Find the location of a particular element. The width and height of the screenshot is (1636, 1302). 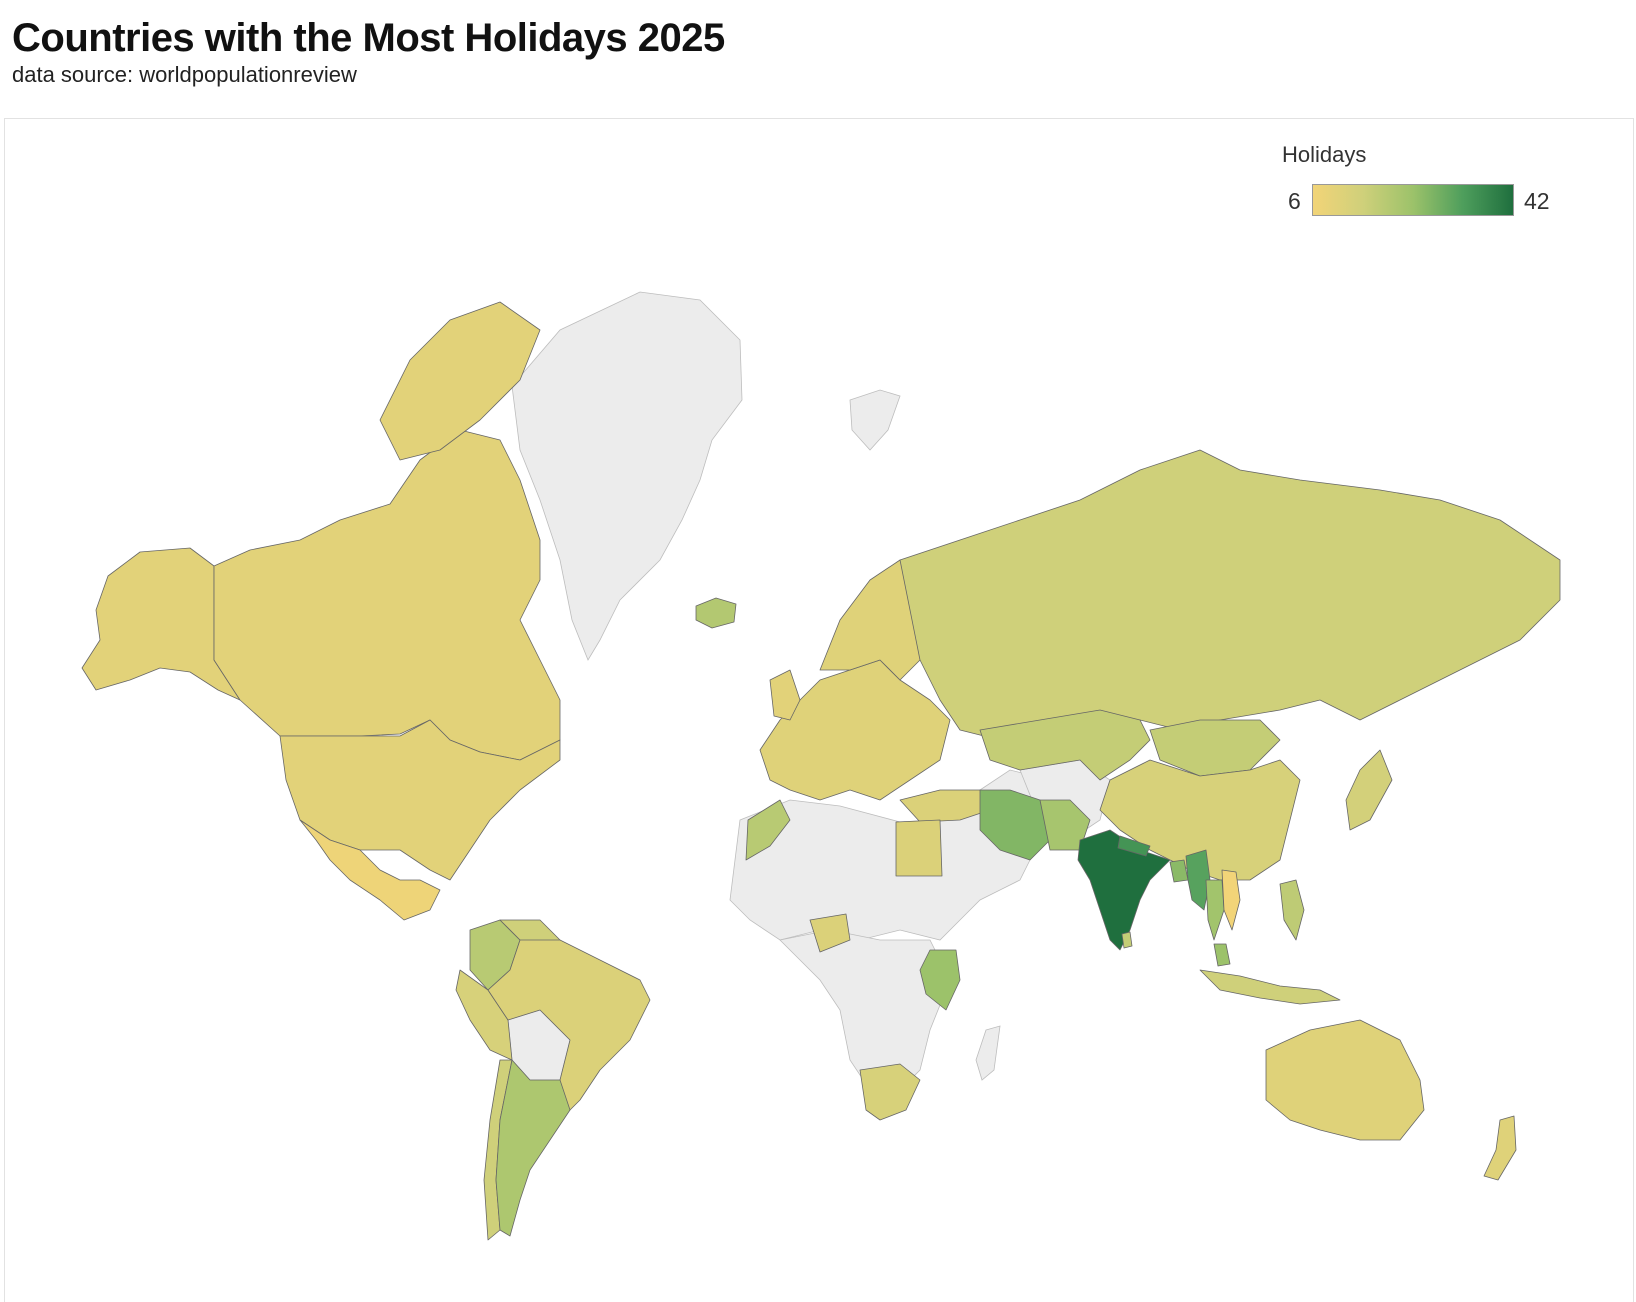

region-greenland is located at coordinates (627, 476).